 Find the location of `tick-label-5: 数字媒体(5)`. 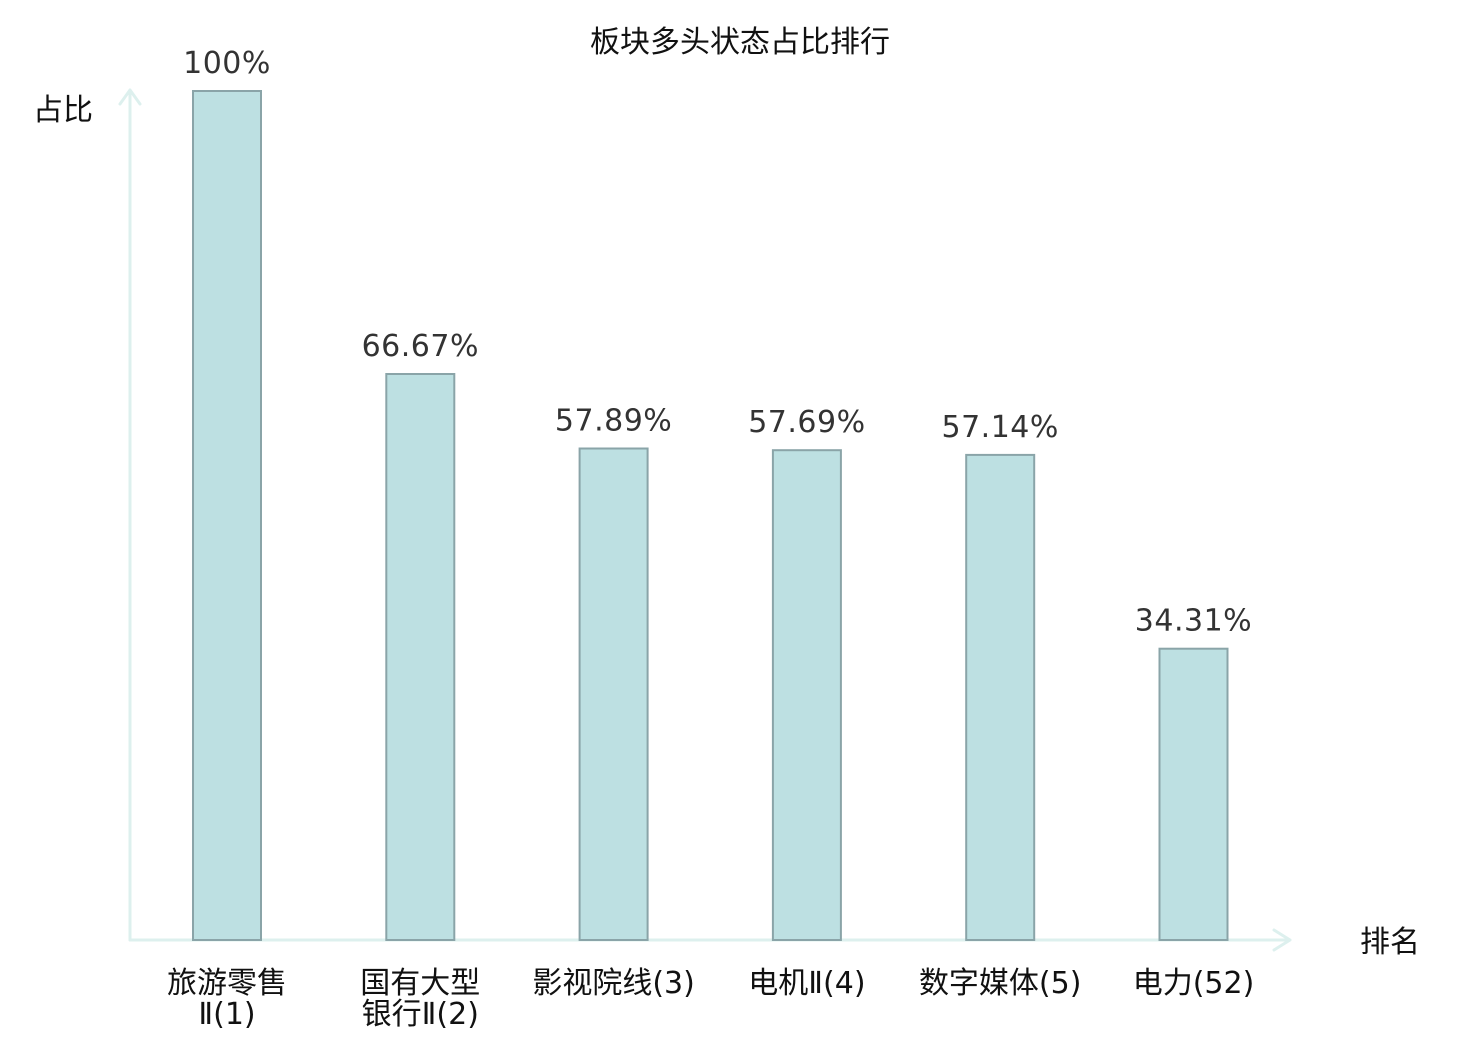

tick-label-5: 数字媒体(5) is located at coordinates (1000, 983).